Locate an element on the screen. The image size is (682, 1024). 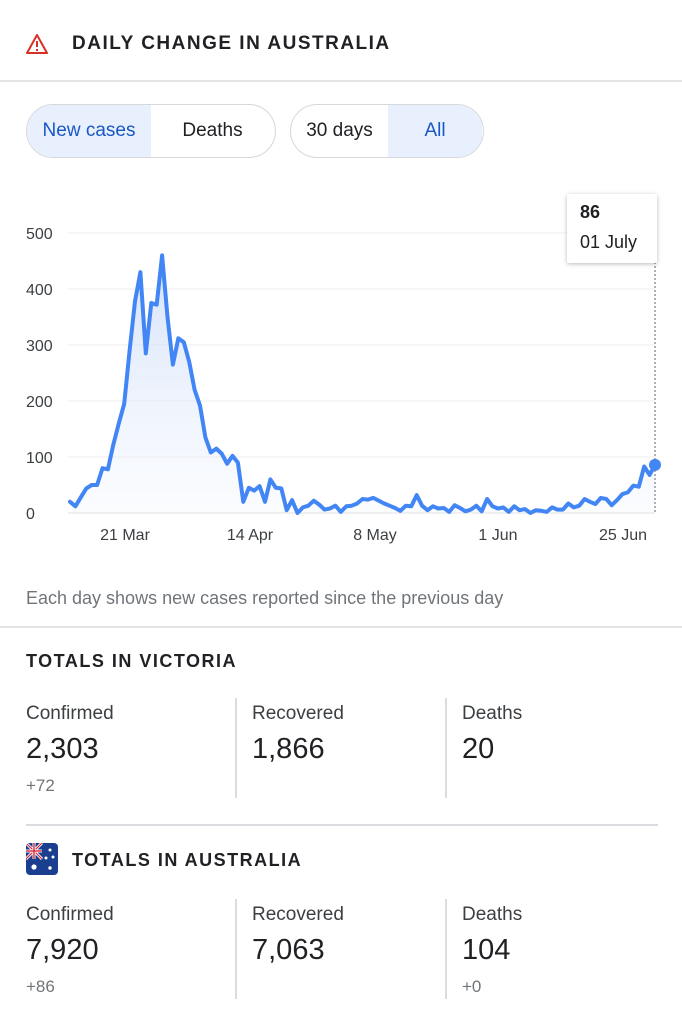
australia-section-title: TOTALS IN AUSTRALIA is located at coordinates (187, 860).